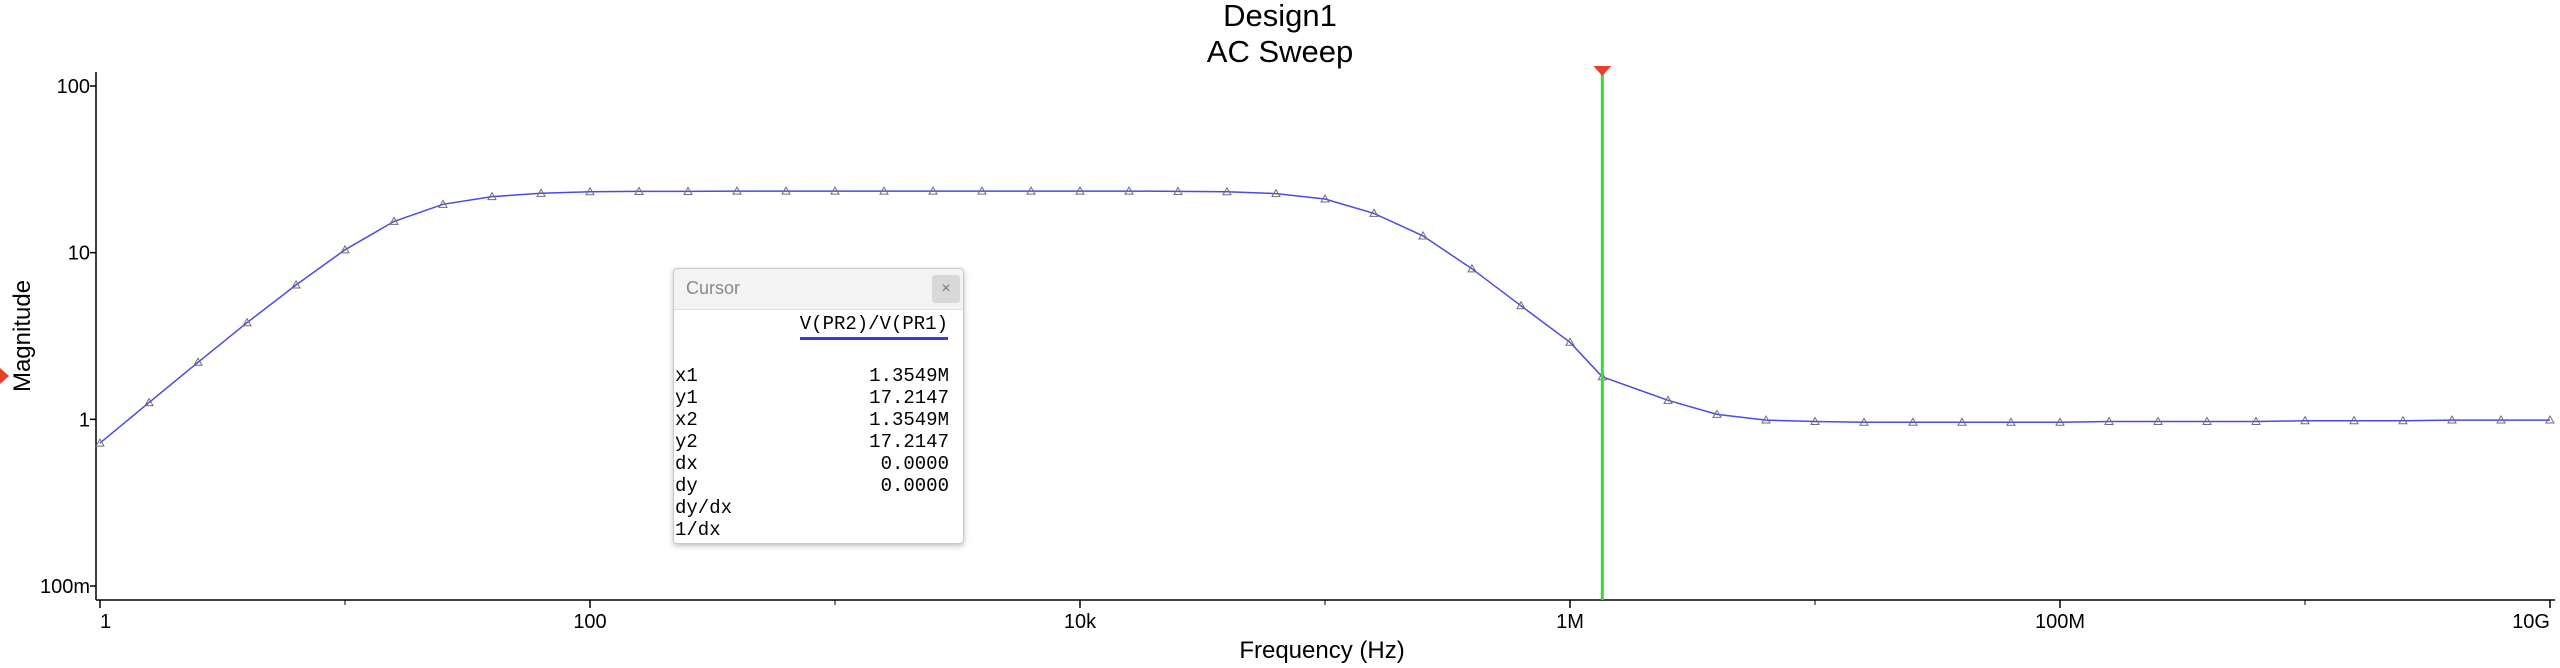  Describe the element at coordinates (686, 376) in the screenshot. I see `cursor-row-key: x1` at that location.